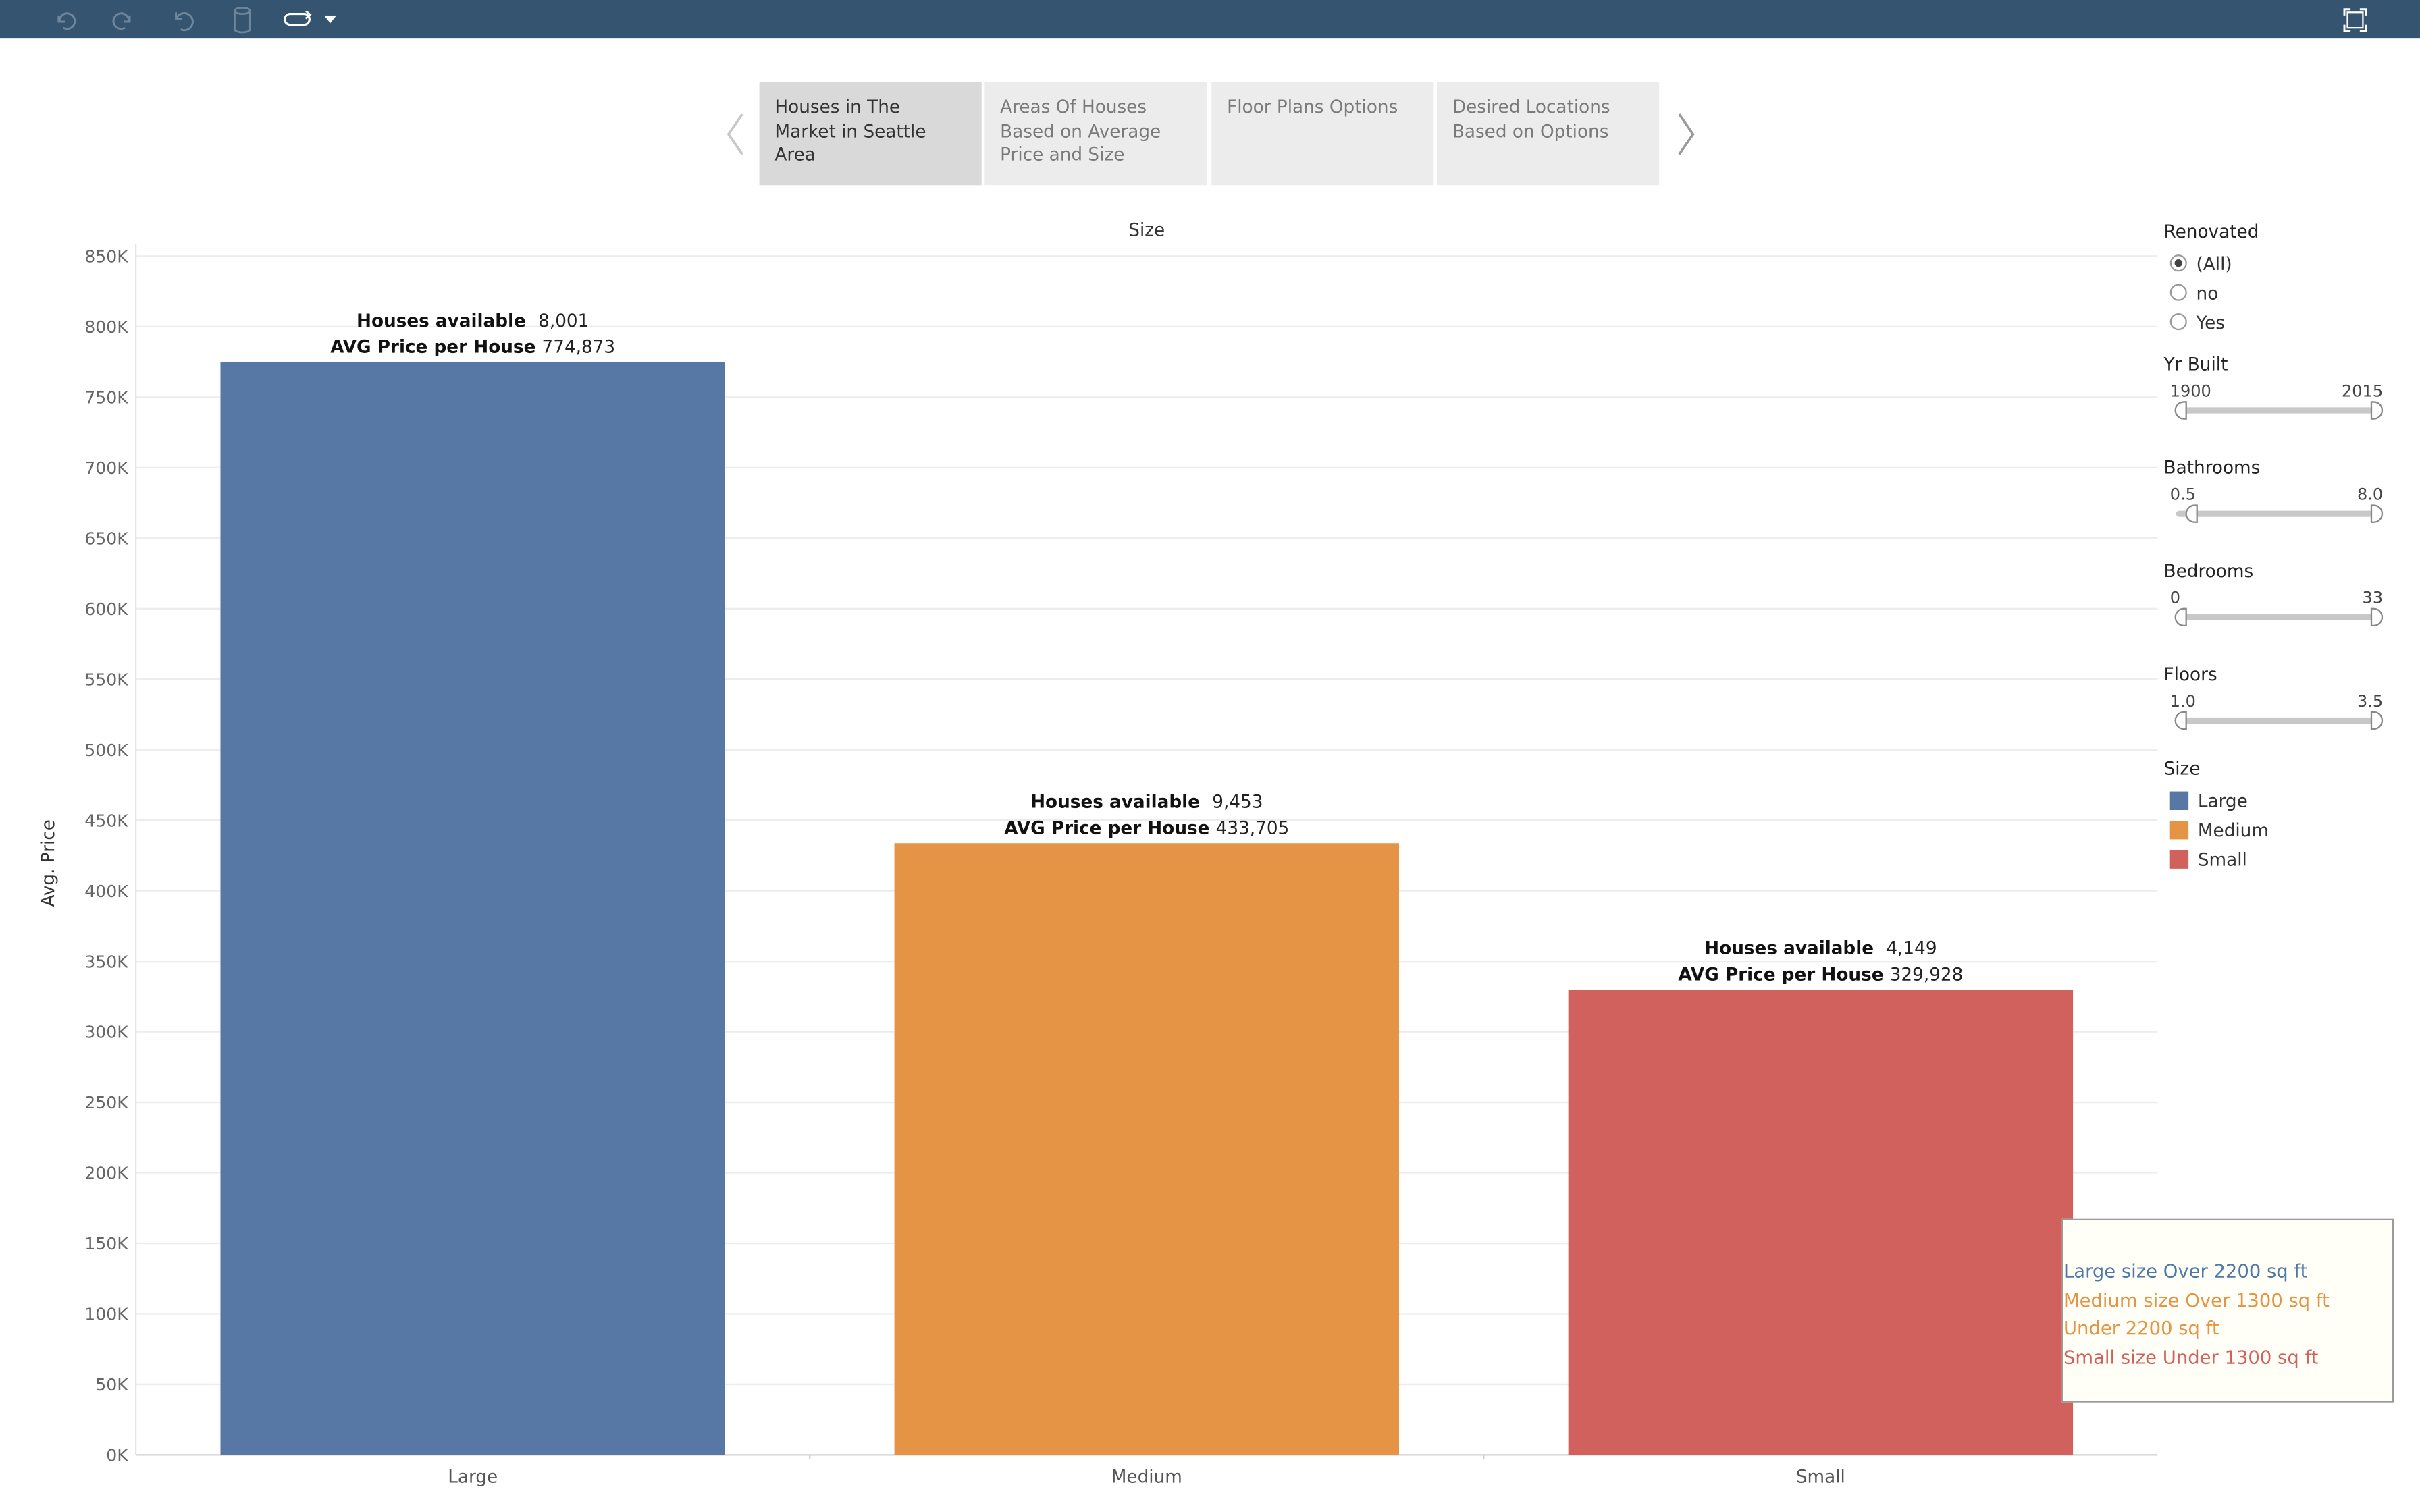  I want to click on y-tick-label: 800K, so click(106, 327).